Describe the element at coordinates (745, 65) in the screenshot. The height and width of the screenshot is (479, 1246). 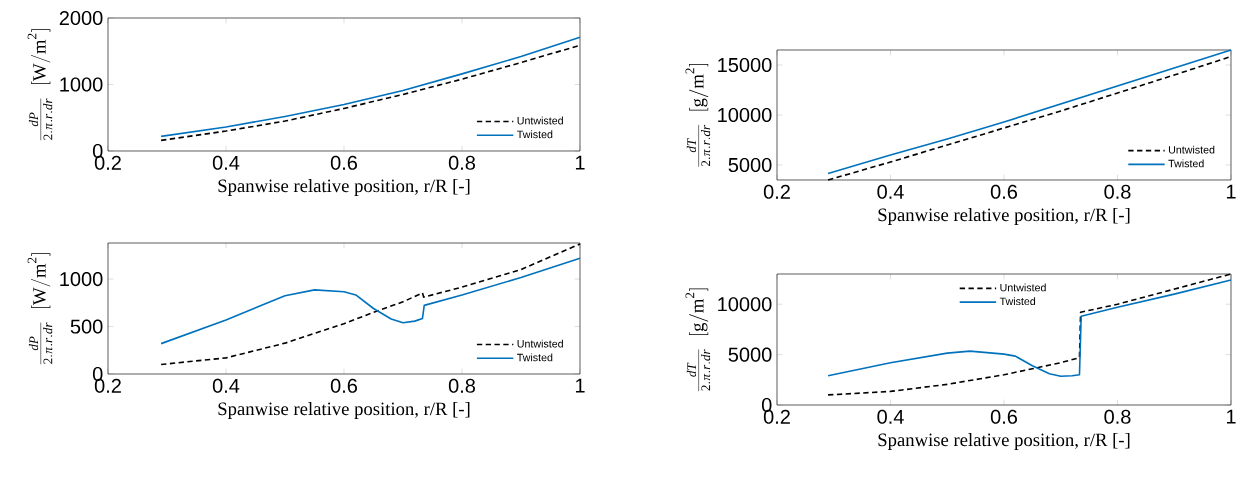
I see `y-tick-label: 15000` at that location.